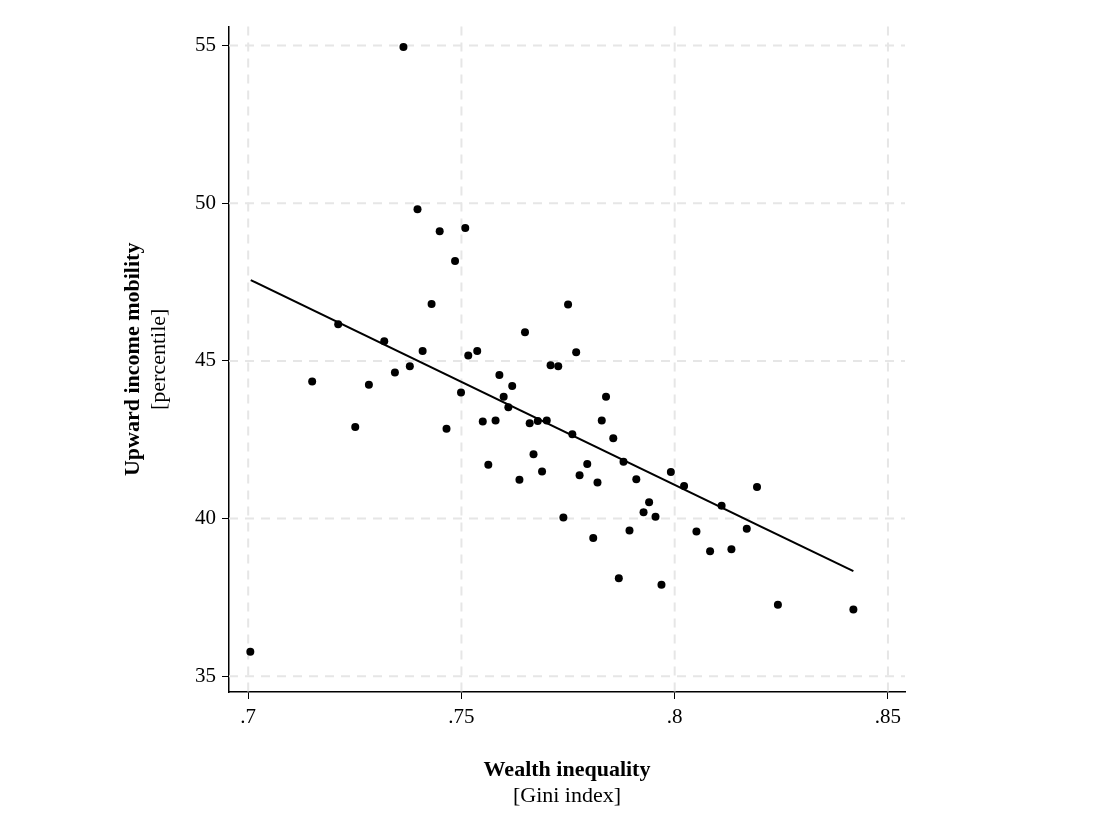 Image resolution: width=1109 pixels, height=832 pixels. Describe the element at coordinates (461, 716) in the screenshot. I see `x-tick-label: .75` at that location.